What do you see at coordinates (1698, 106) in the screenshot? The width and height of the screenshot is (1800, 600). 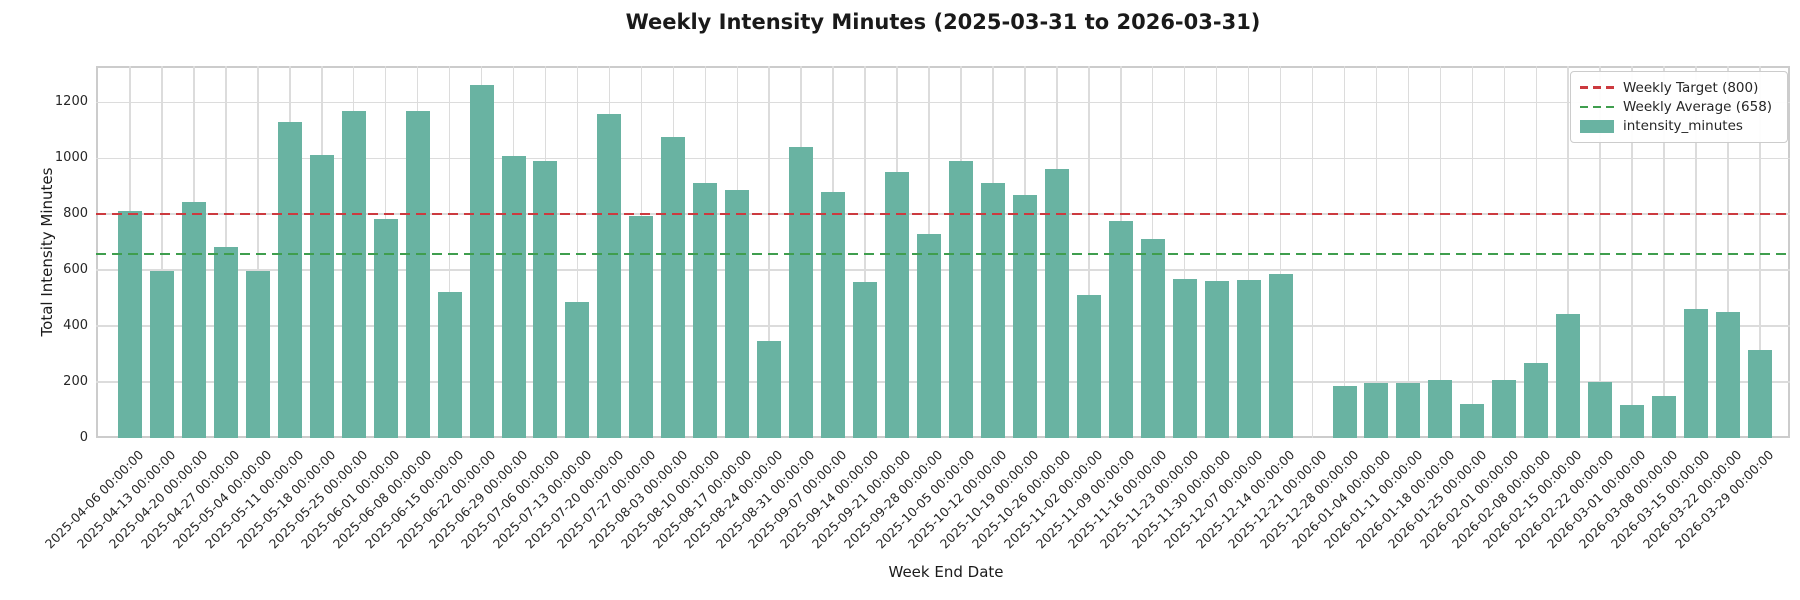 I see `legend-item-label: Weekly Average (658)` at bounding box center [1698, 106].